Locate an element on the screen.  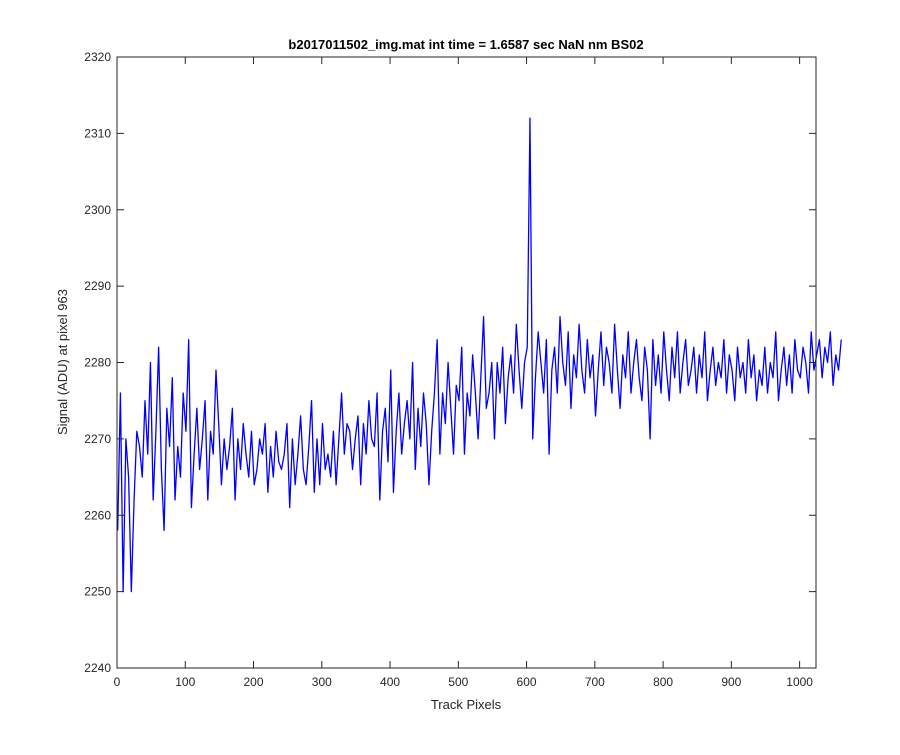
x-tick-label: 1000 is located at coordinates (799, 682).